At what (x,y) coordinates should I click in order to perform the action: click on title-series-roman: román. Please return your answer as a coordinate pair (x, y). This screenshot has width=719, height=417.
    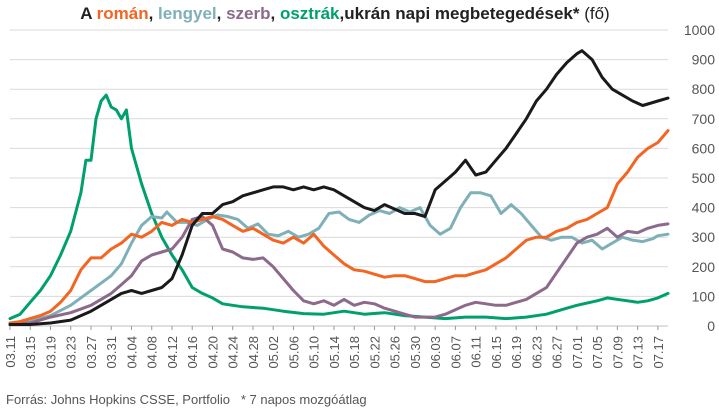
    Looking at the image, I should click on (122, 13).